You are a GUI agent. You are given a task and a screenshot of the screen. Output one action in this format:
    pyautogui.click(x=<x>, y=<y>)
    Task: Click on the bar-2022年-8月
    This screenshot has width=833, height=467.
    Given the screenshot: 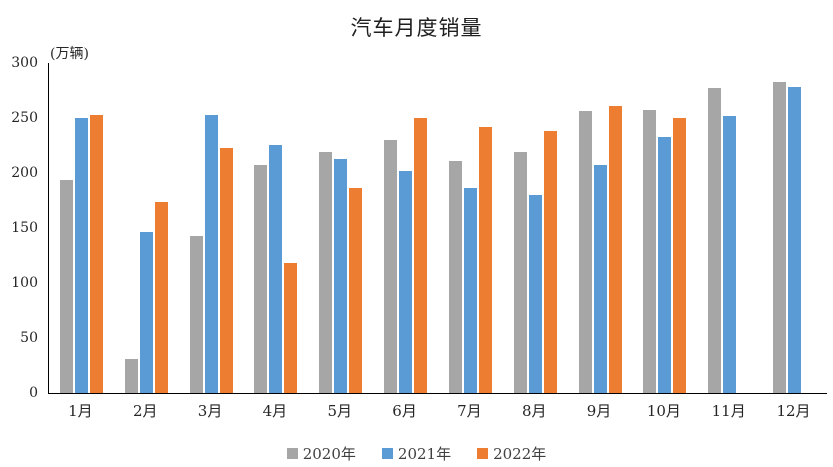 What is the action you would take?
    pyautogui.click(x=550, y=262)
    